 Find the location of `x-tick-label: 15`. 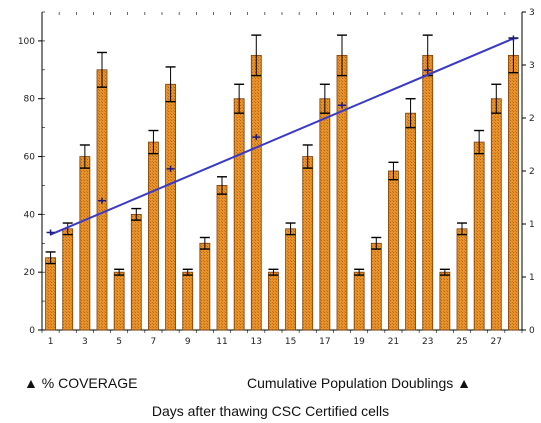

x-tick-label: 15 is located at coordinates (290, 342).